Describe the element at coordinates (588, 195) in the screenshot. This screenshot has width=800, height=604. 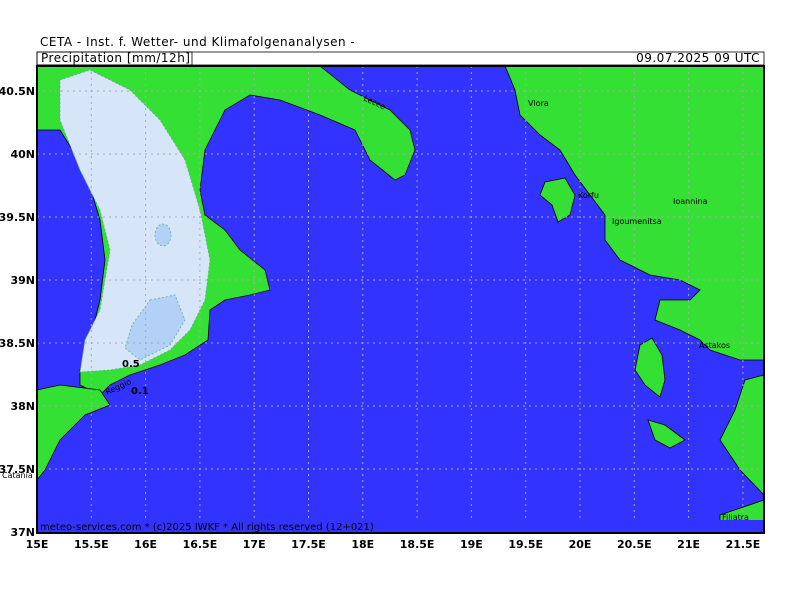
I see `place-label: Korfu` at that location.